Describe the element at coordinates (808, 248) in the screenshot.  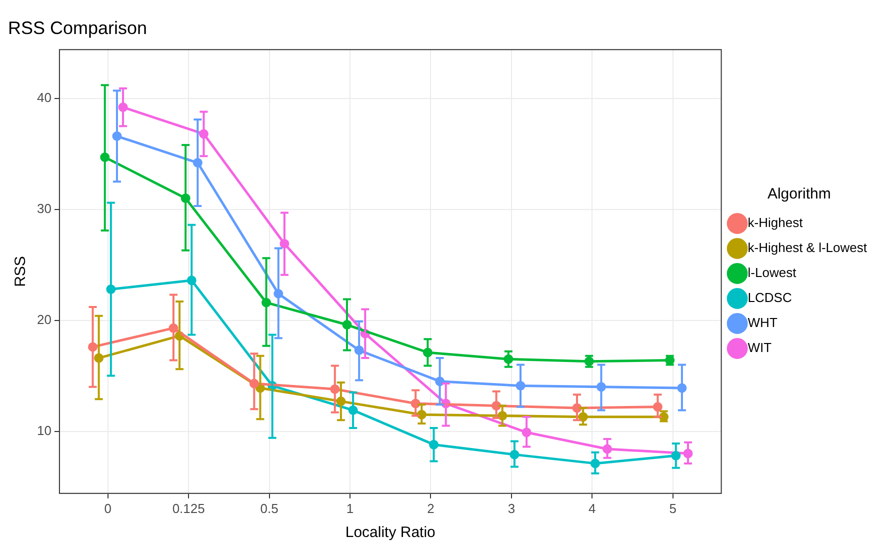
I see `legend-label: k-Highest & l-Lowest` at that location.